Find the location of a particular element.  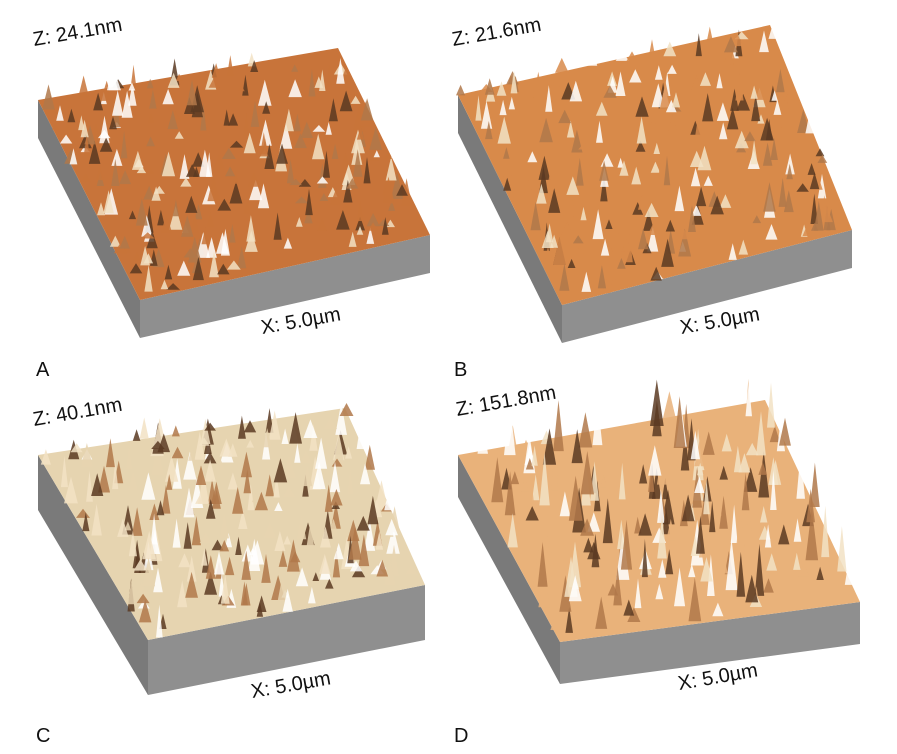

panel-letter-c: C is located at coordinates (43, 736).